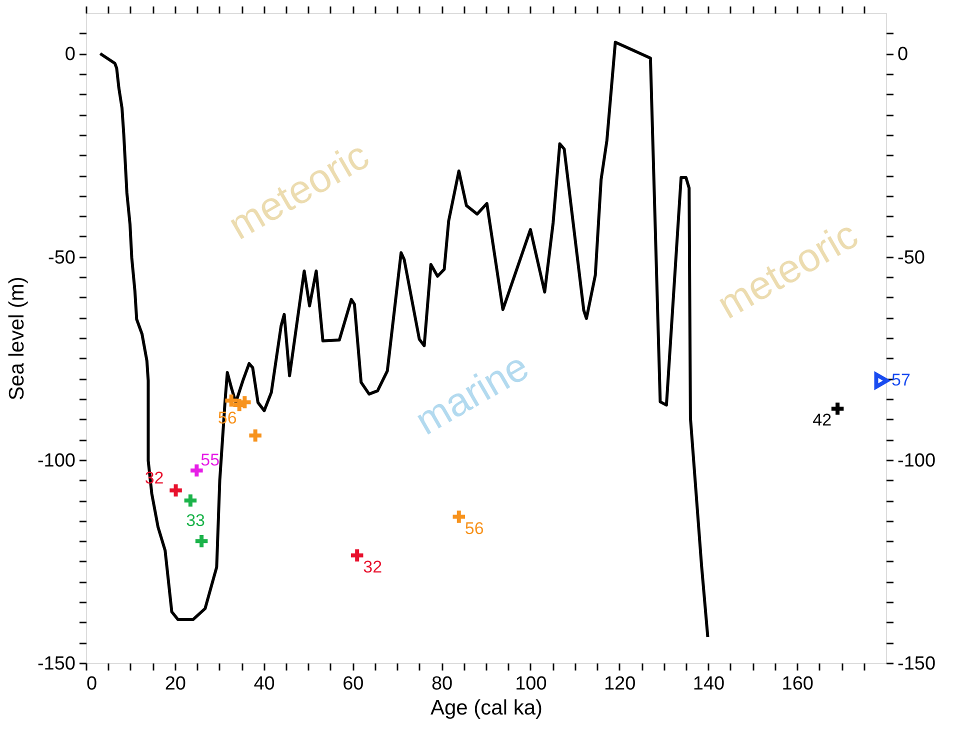 This screenshot has height=738, width=964. What do you see at coordinates (917, 461) in the screenshot?
I see `y2-tick-label: -100` at bounding box center [917, 461].